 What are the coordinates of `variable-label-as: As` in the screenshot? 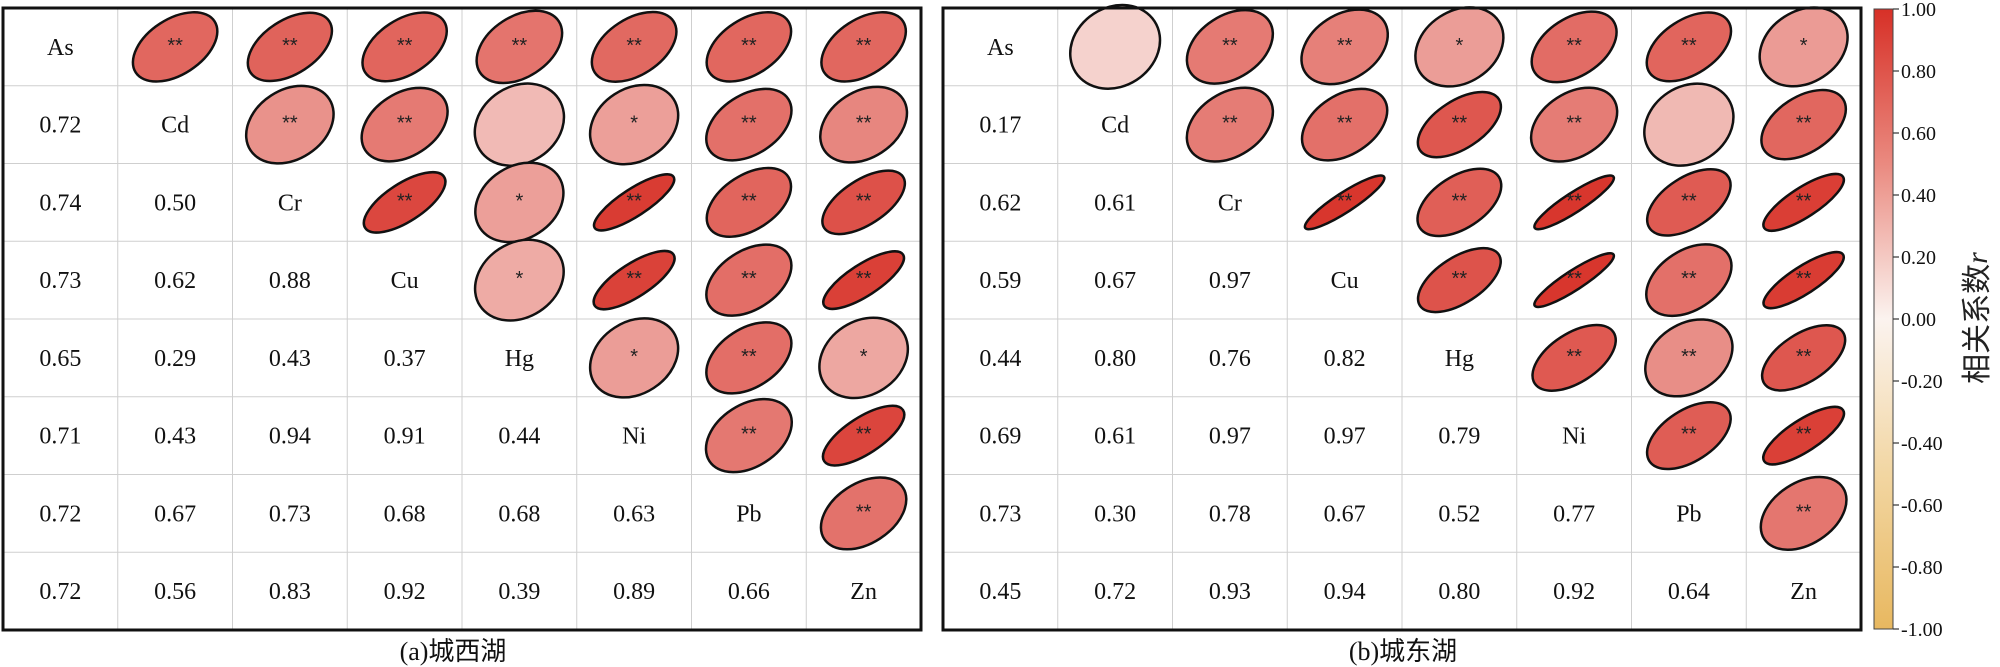 It's located at (1000, 48).